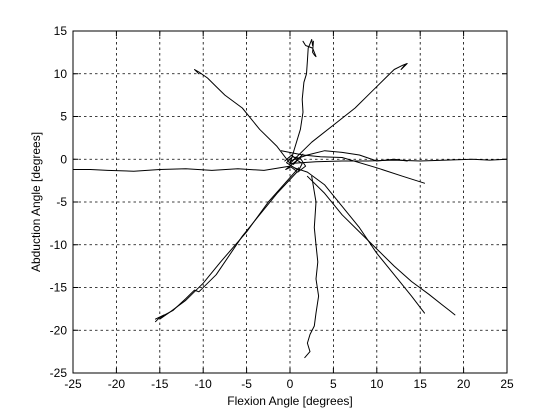  What do you see at coordinates (160, 384) in the screenshot?
I see `x-tick-label: -15` at bounding box center [160, 384].